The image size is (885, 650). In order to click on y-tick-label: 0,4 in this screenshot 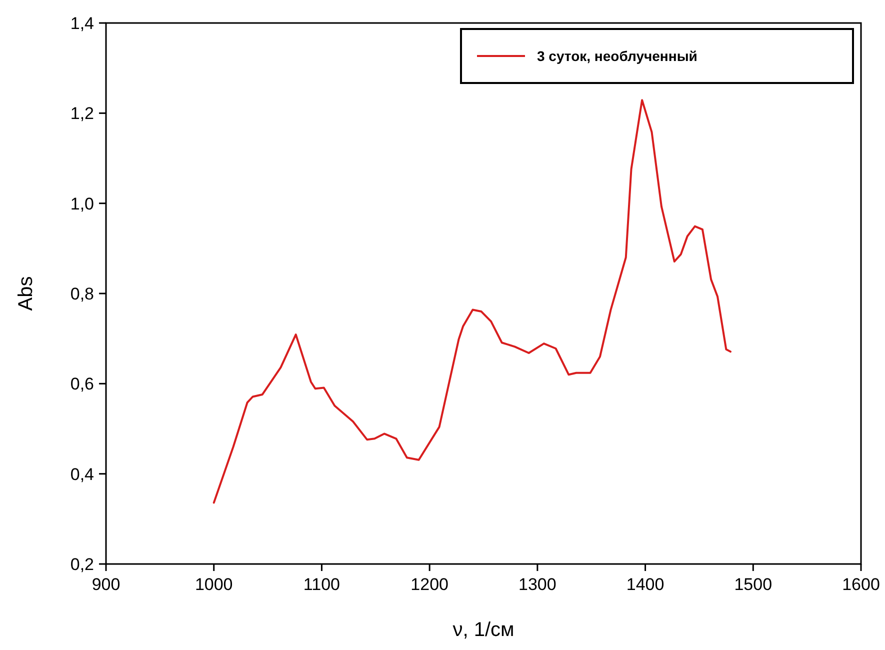, I will do `click(82, 474)`.